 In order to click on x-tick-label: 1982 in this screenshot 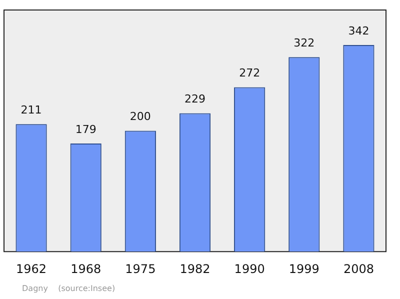, I will do `click(195, 269)`.